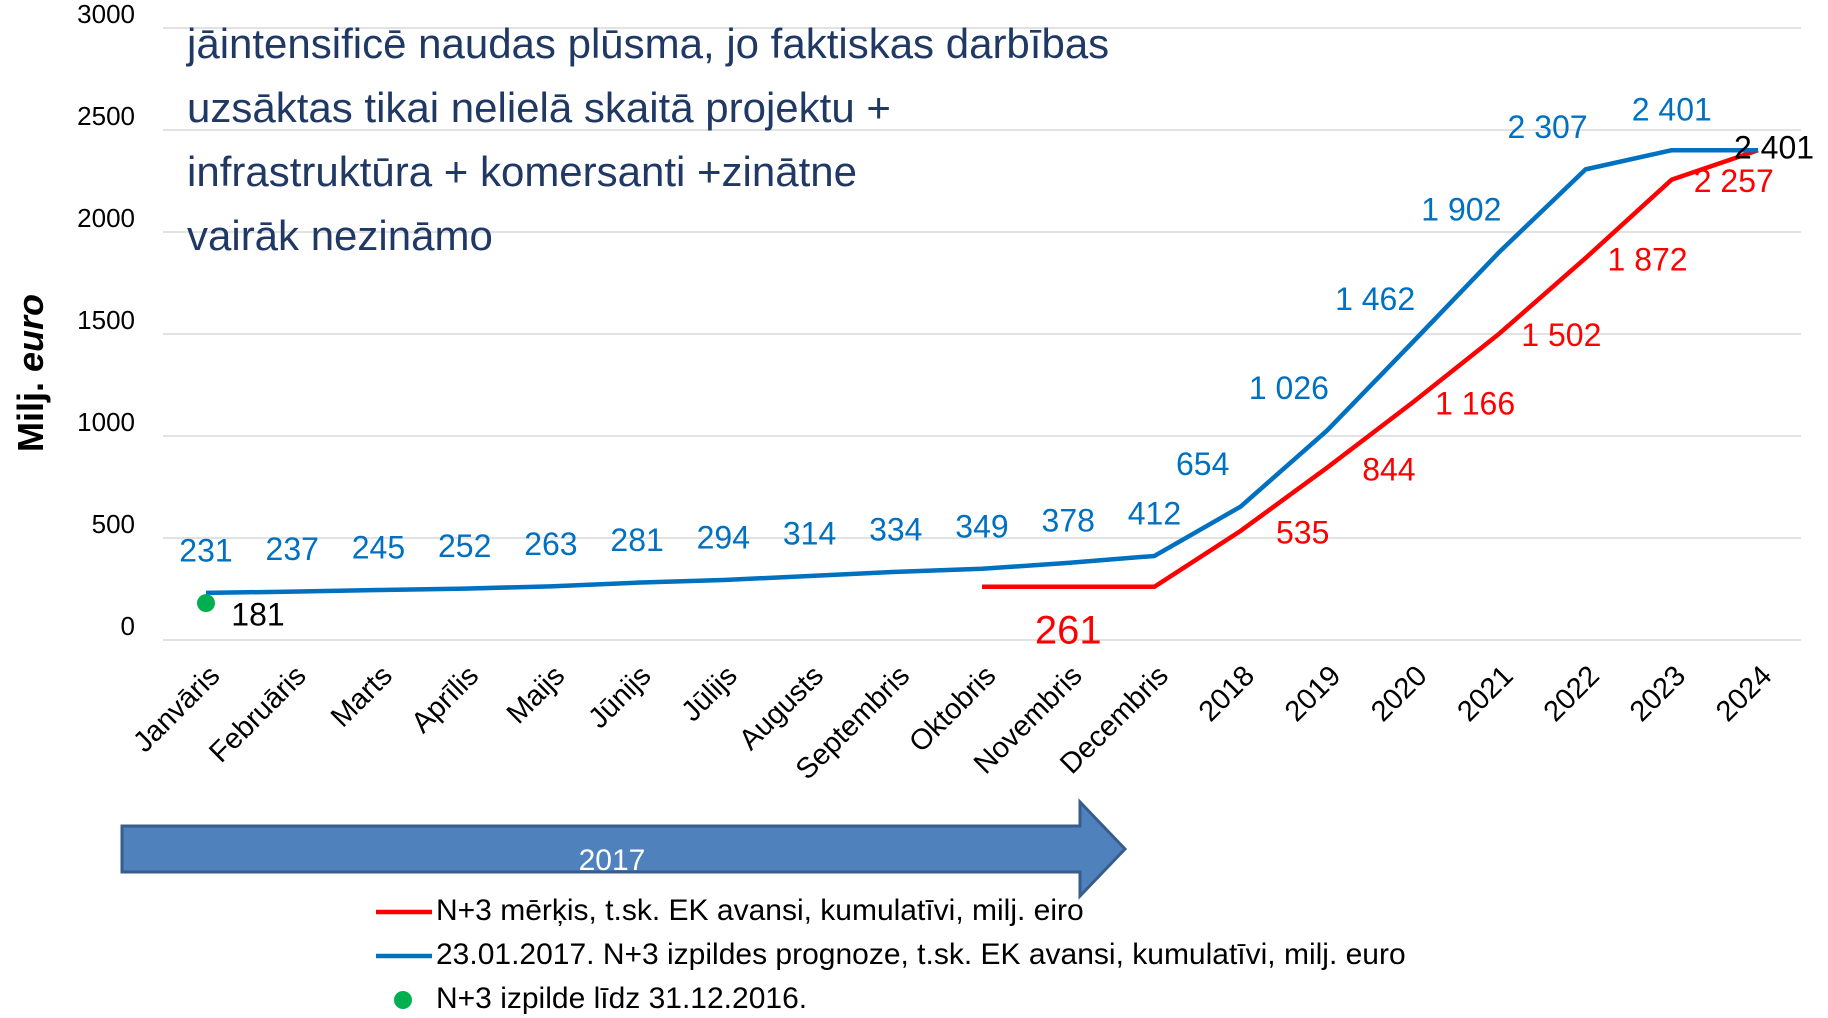 Image resolution: width=1828 pixels, height=1018 pixels. Describe the element at coordinates (1227, 694) in the screenshot. I see `x-tick-label: 2018` at that location.